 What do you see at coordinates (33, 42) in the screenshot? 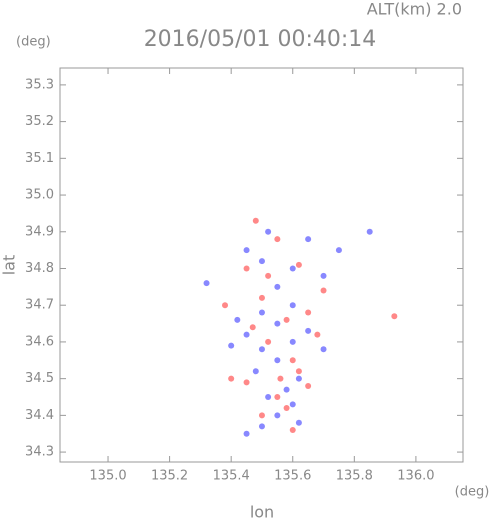
I see `y-unit: (deg)` at bounding box center [33, 42].